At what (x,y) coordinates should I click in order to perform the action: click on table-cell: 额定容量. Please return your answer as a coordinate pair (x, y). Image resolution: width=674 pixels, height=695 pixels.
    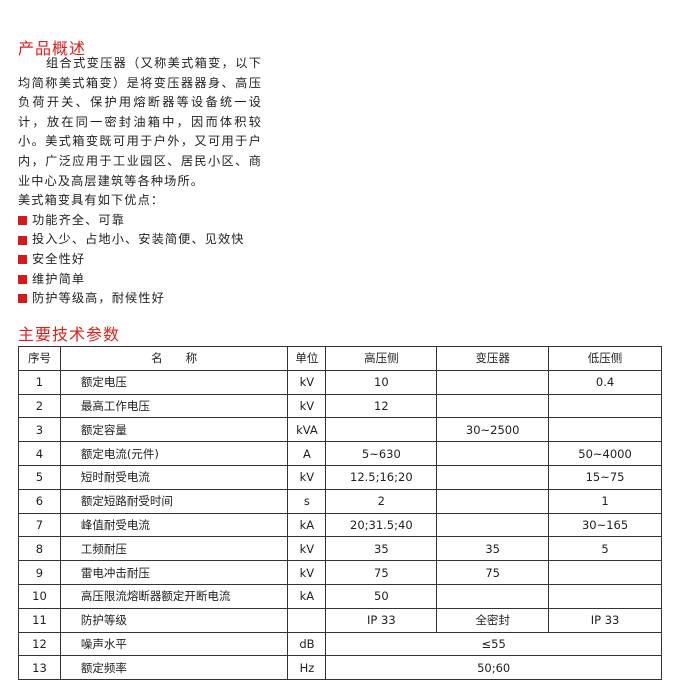
    Looking at the image, I should click on (174, 430).